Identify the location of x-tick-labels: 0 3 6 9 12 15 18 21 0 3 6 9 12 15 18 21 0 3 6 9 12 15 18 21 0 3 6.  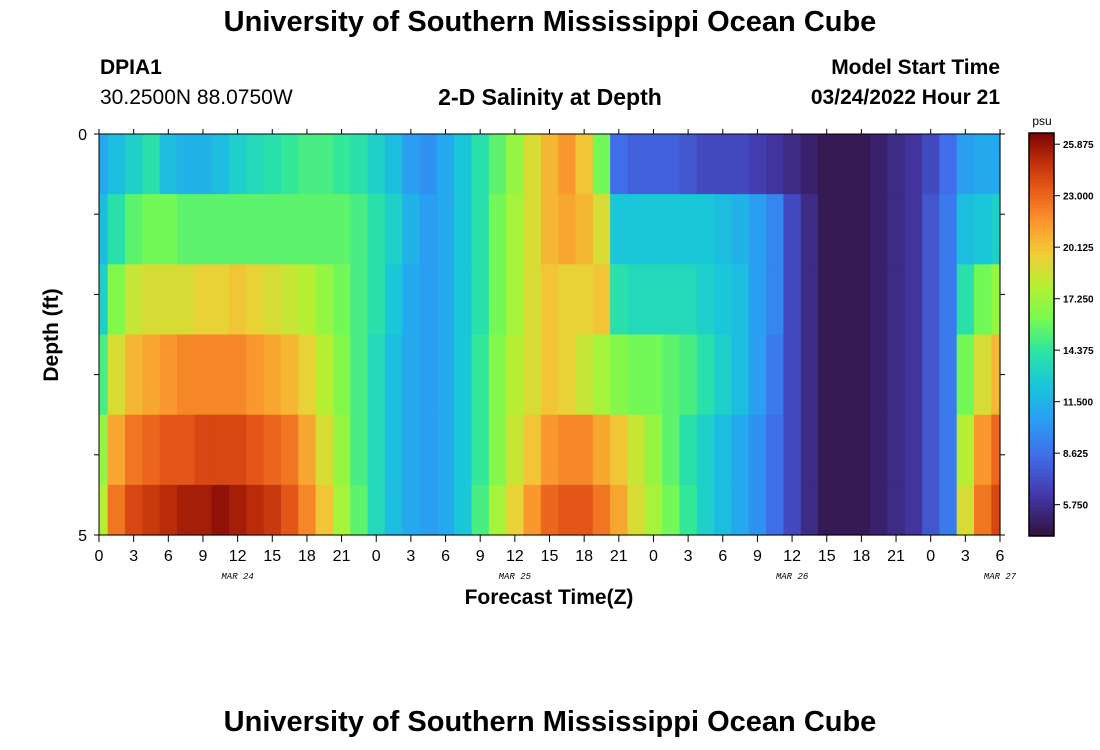
(550, 556).